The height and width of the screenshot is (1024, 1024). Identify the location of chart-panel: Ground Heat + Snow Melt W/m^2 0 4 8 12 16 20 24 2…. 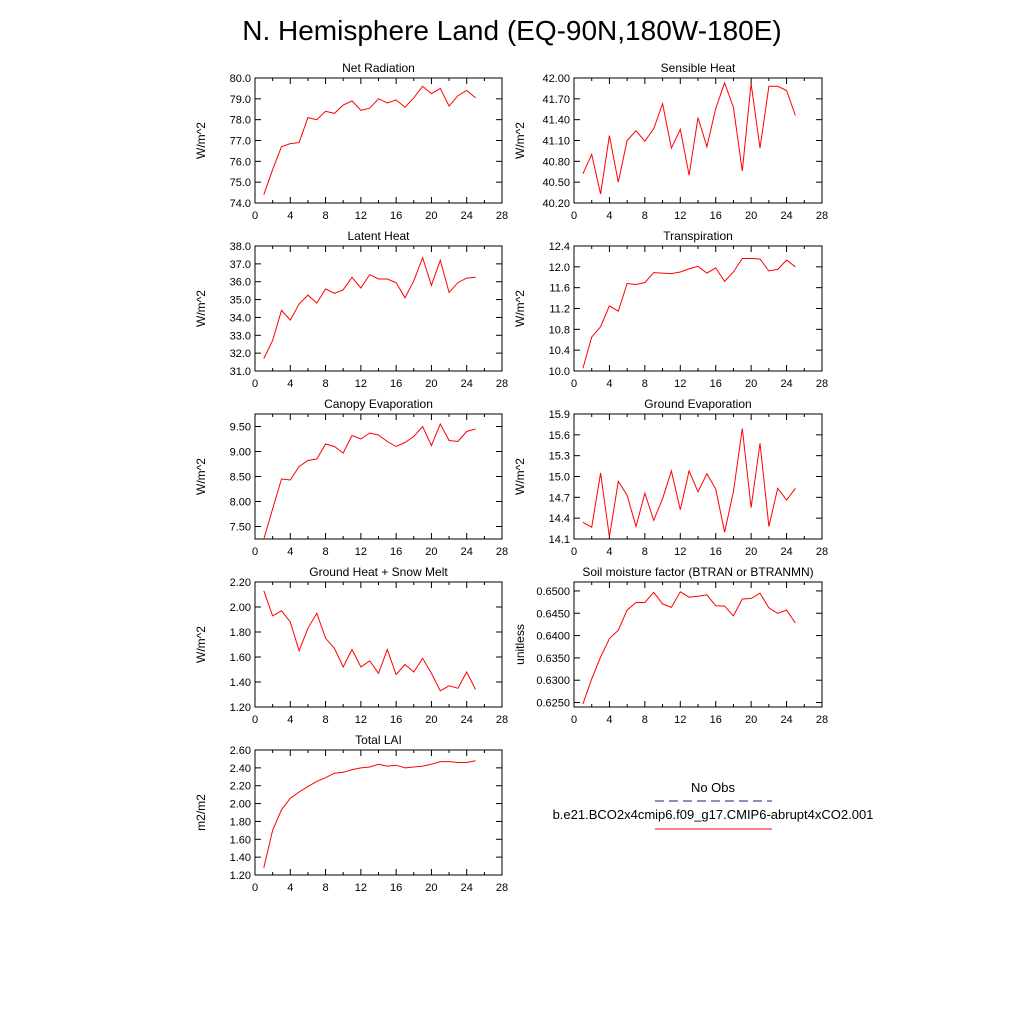
(351, 645).